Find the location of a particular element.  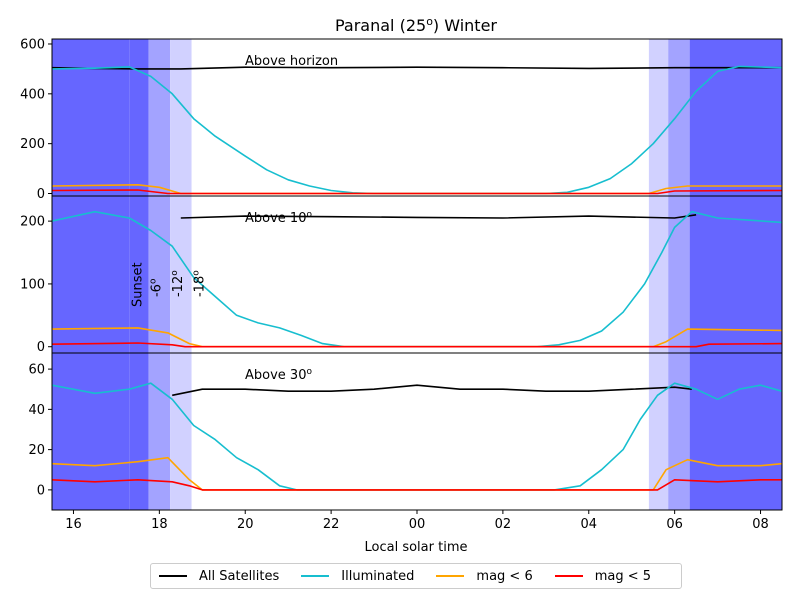

y-tick-label: 400 is located at coordinates (32, 94).